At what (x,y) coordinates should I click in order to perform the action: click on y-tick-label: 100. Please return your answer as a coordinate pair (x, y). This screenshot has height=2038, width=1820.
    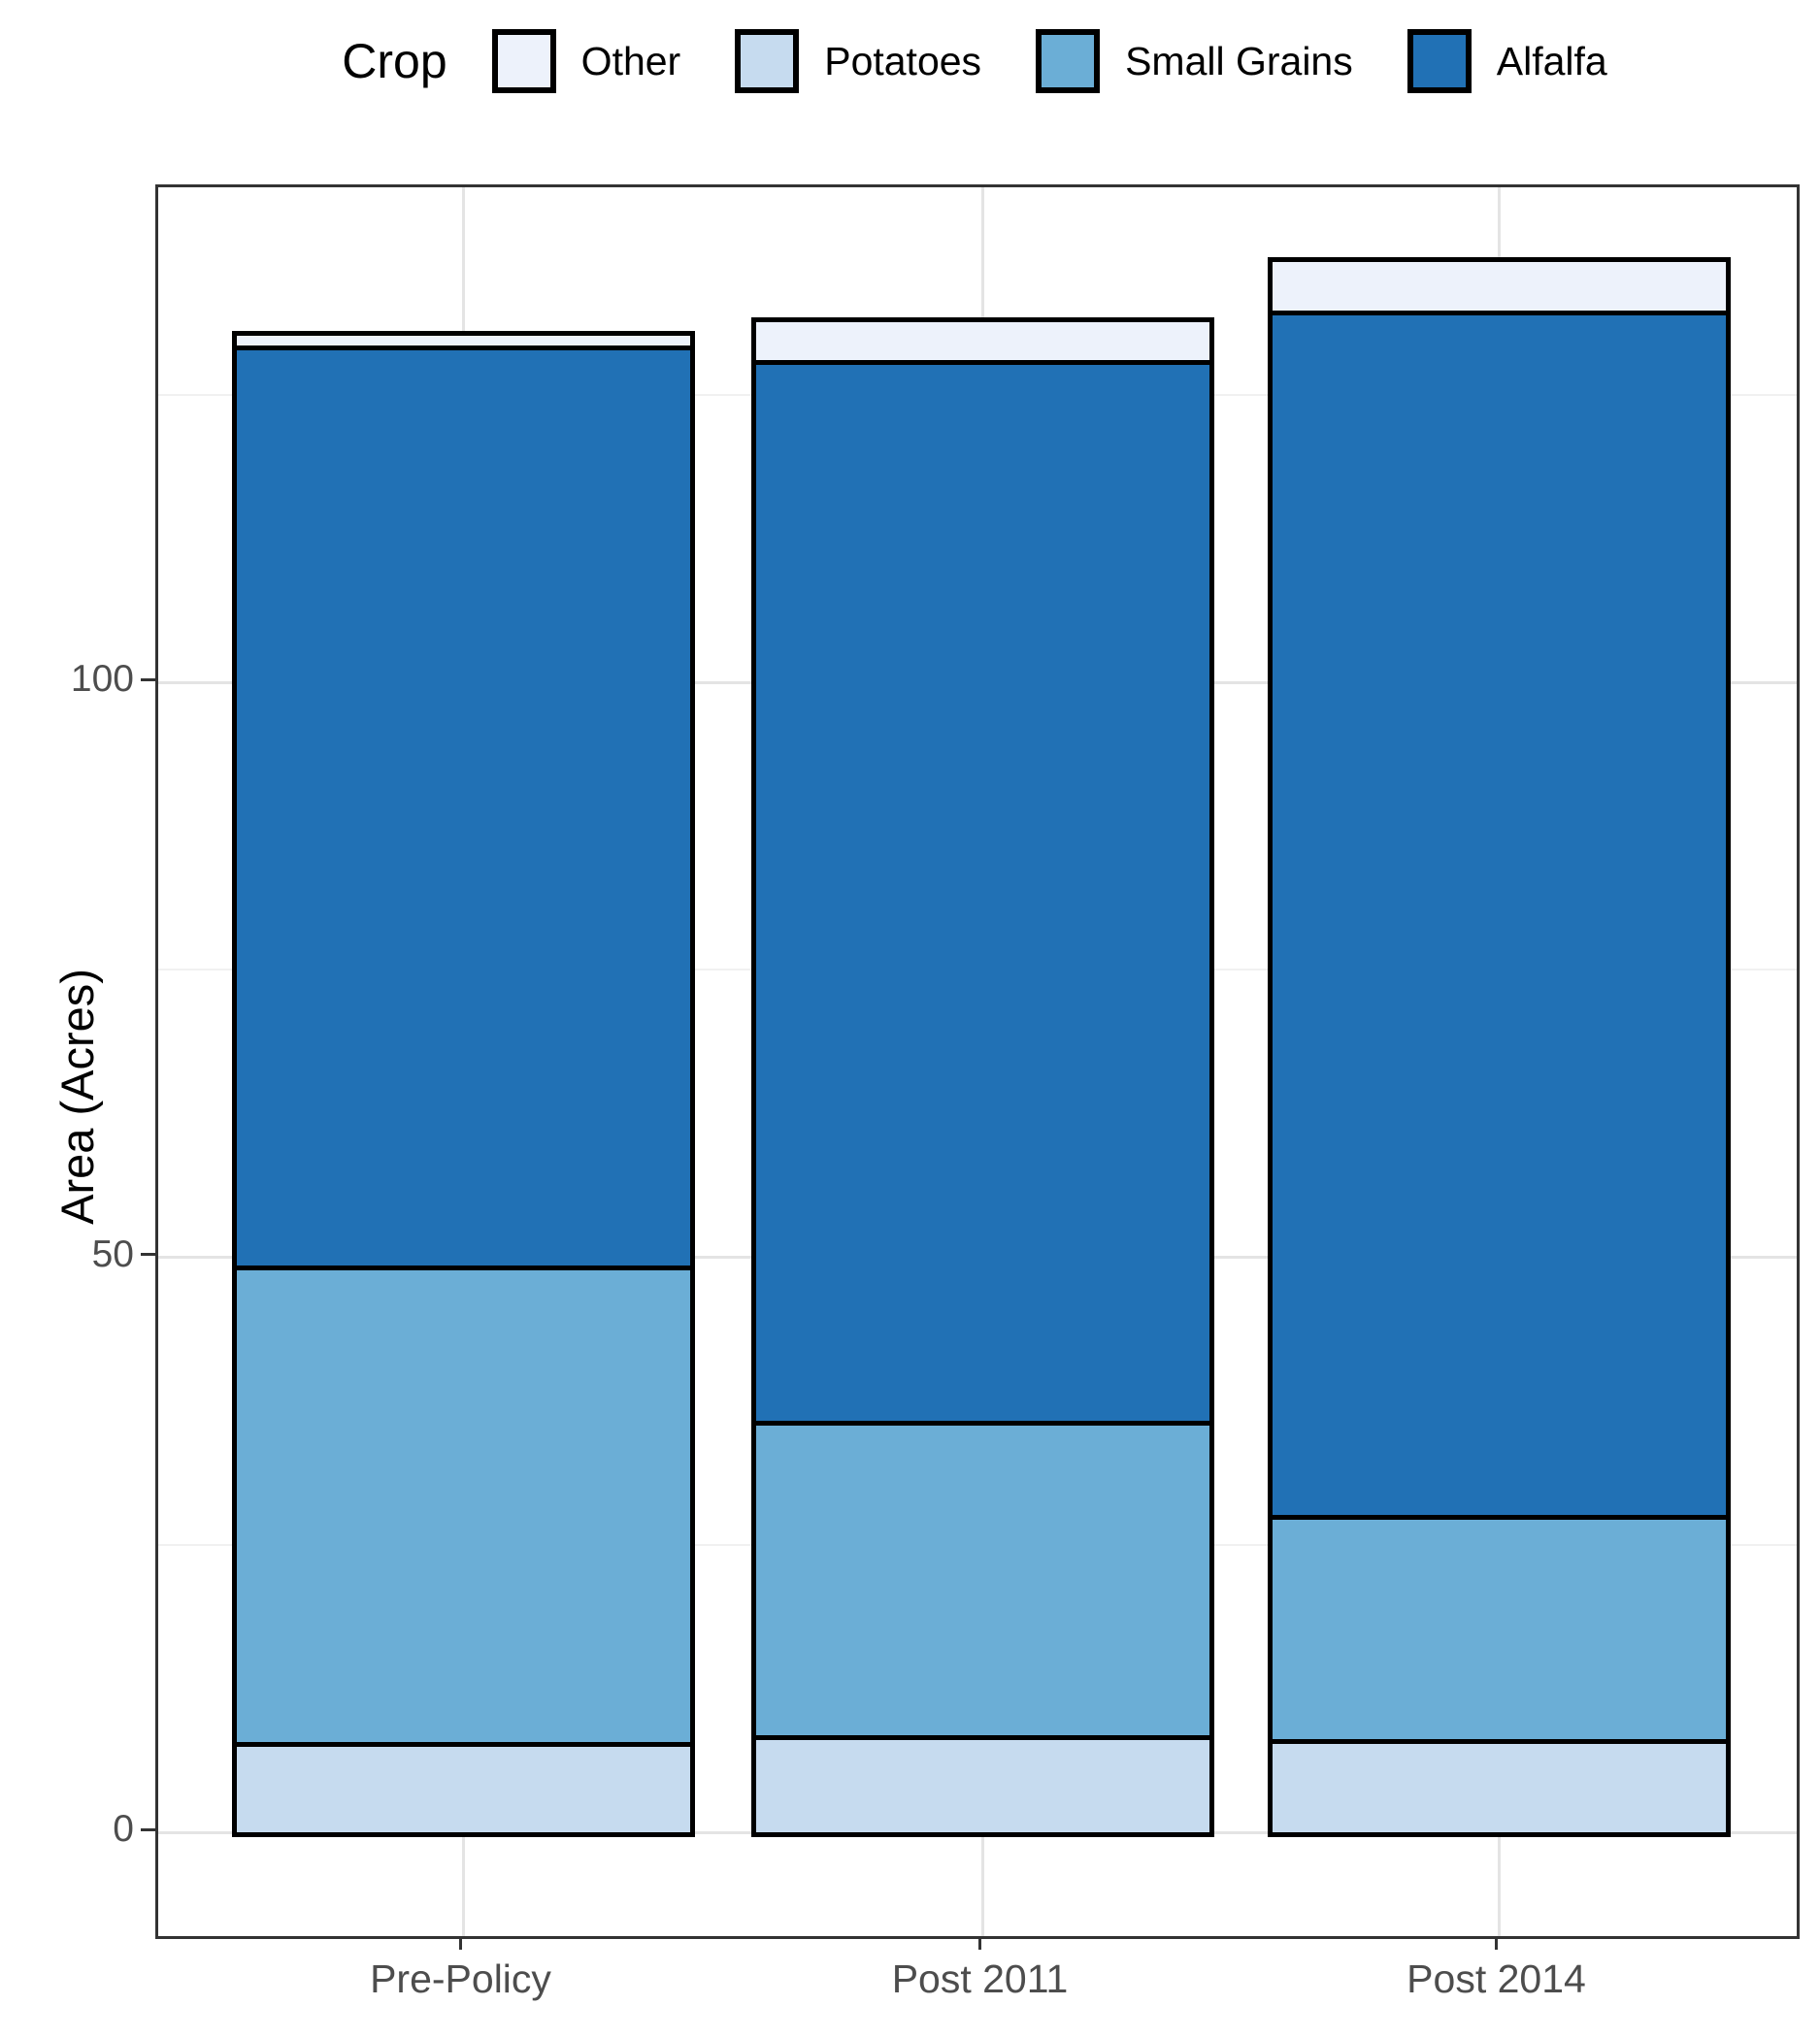
    Looking at the image, I should click on (102, 679).